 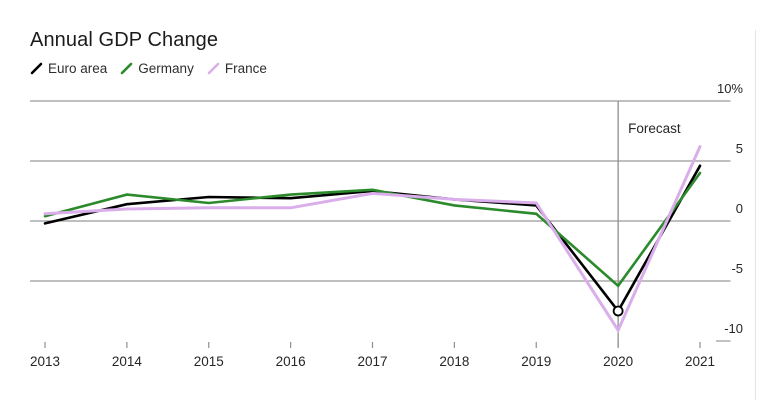 What do you see at coordinates (737, 268) in the screenshot?
I see `y-axis-label: -5` at bounding box center [737, 268].